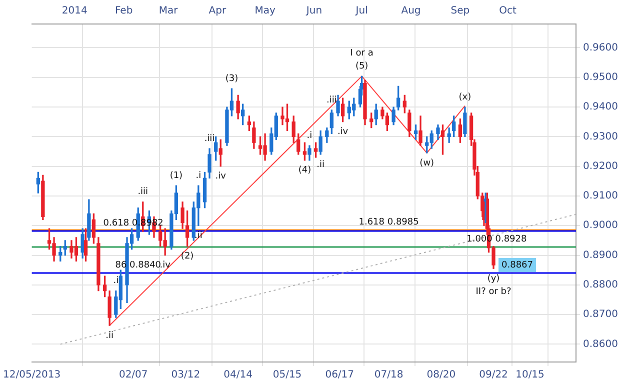  I want to click on x2-tick-label: Jul, so click(361, 11).